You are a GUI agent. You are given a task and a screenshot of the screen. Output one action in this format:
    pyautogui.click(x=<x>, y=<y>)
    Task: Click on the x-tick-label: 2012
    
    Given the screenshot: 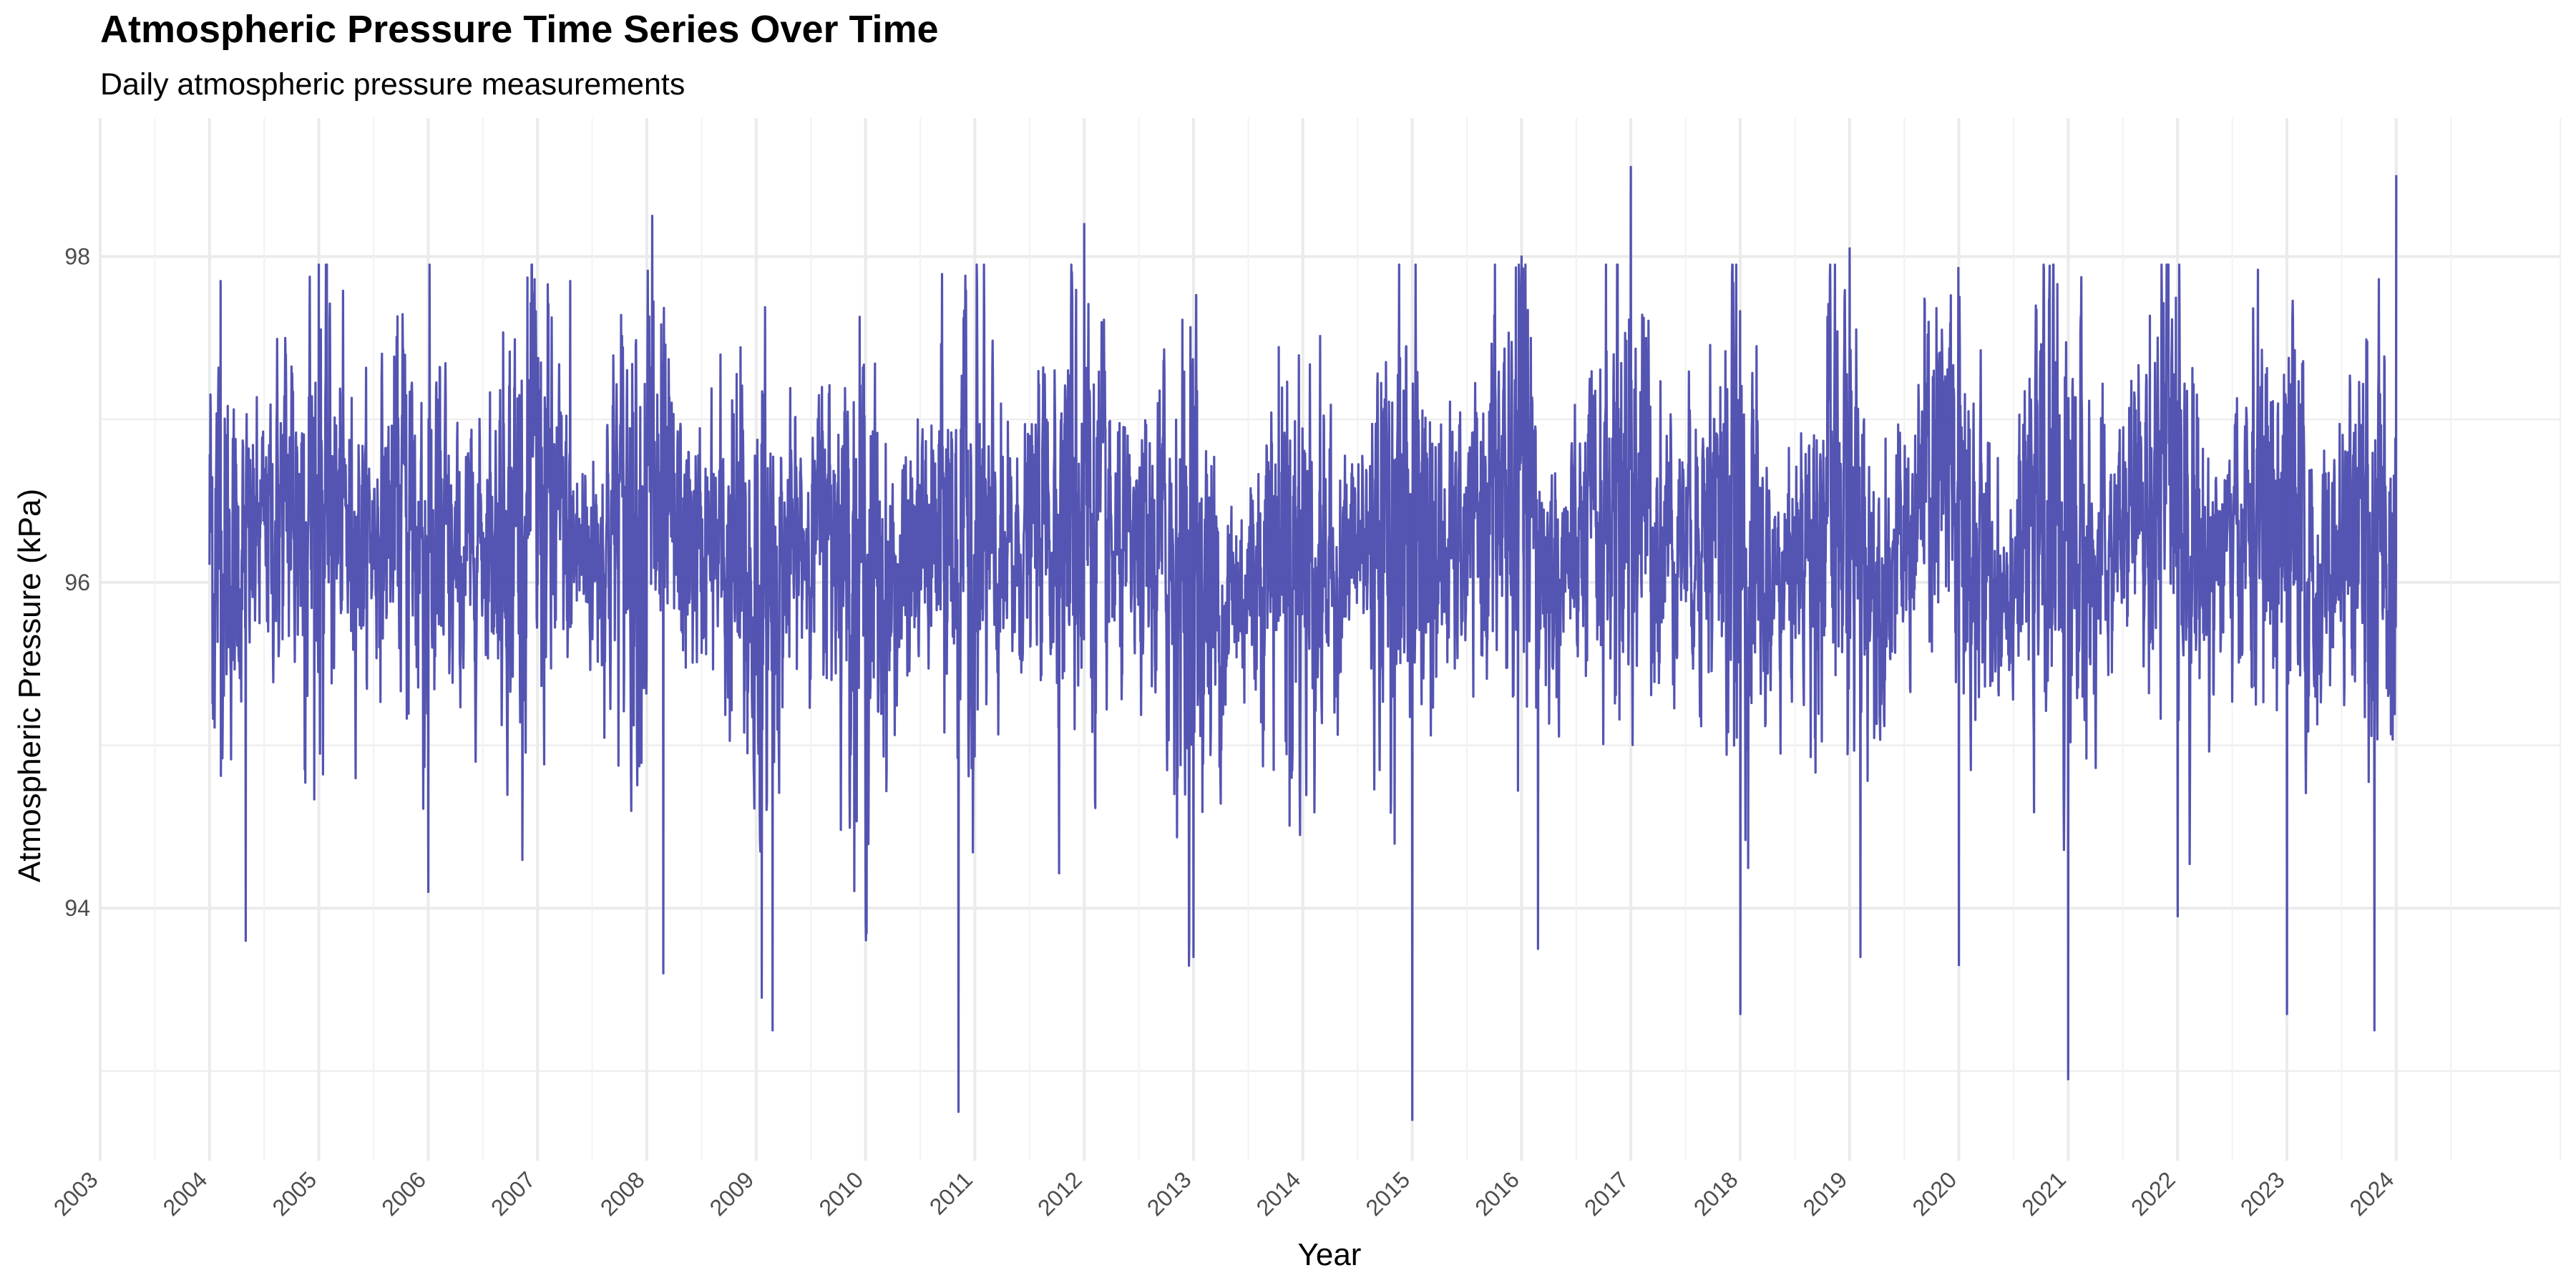 What is the action you would take?
    pyautogui.click(x=1060, y=1193)
    